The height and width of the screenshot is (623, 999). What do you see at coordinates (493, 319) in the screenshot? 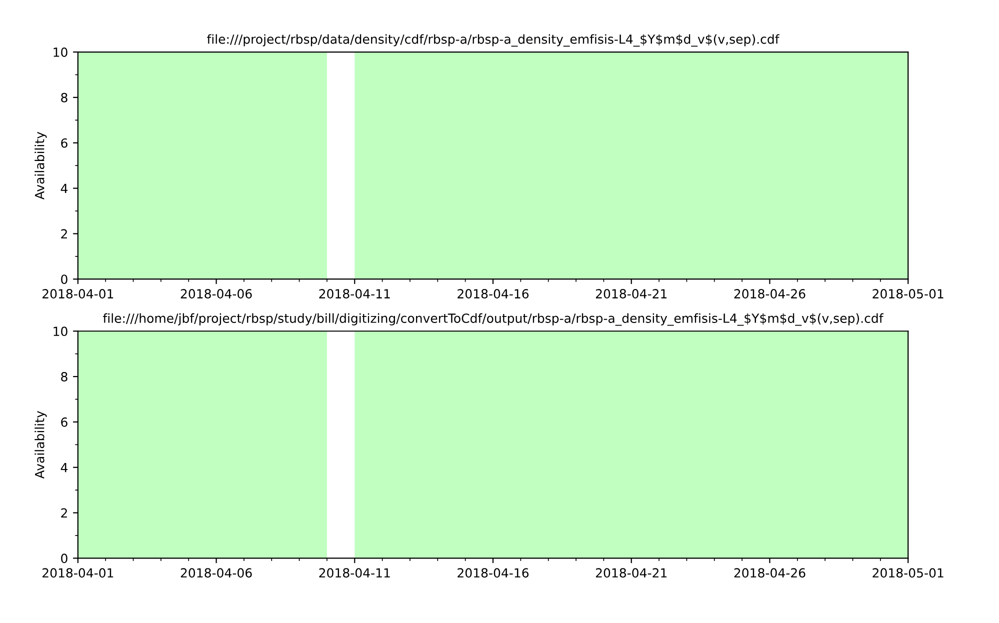
I see `chart-title: file:///home/jbf/project/rbsp/study/bill/digitizing/convertToCdf/output/rbsp-a/rbsp-a_density_emfisis-L4_$Y$m$d_v$(v,sep).cdf` at bounding box center [493, 319].